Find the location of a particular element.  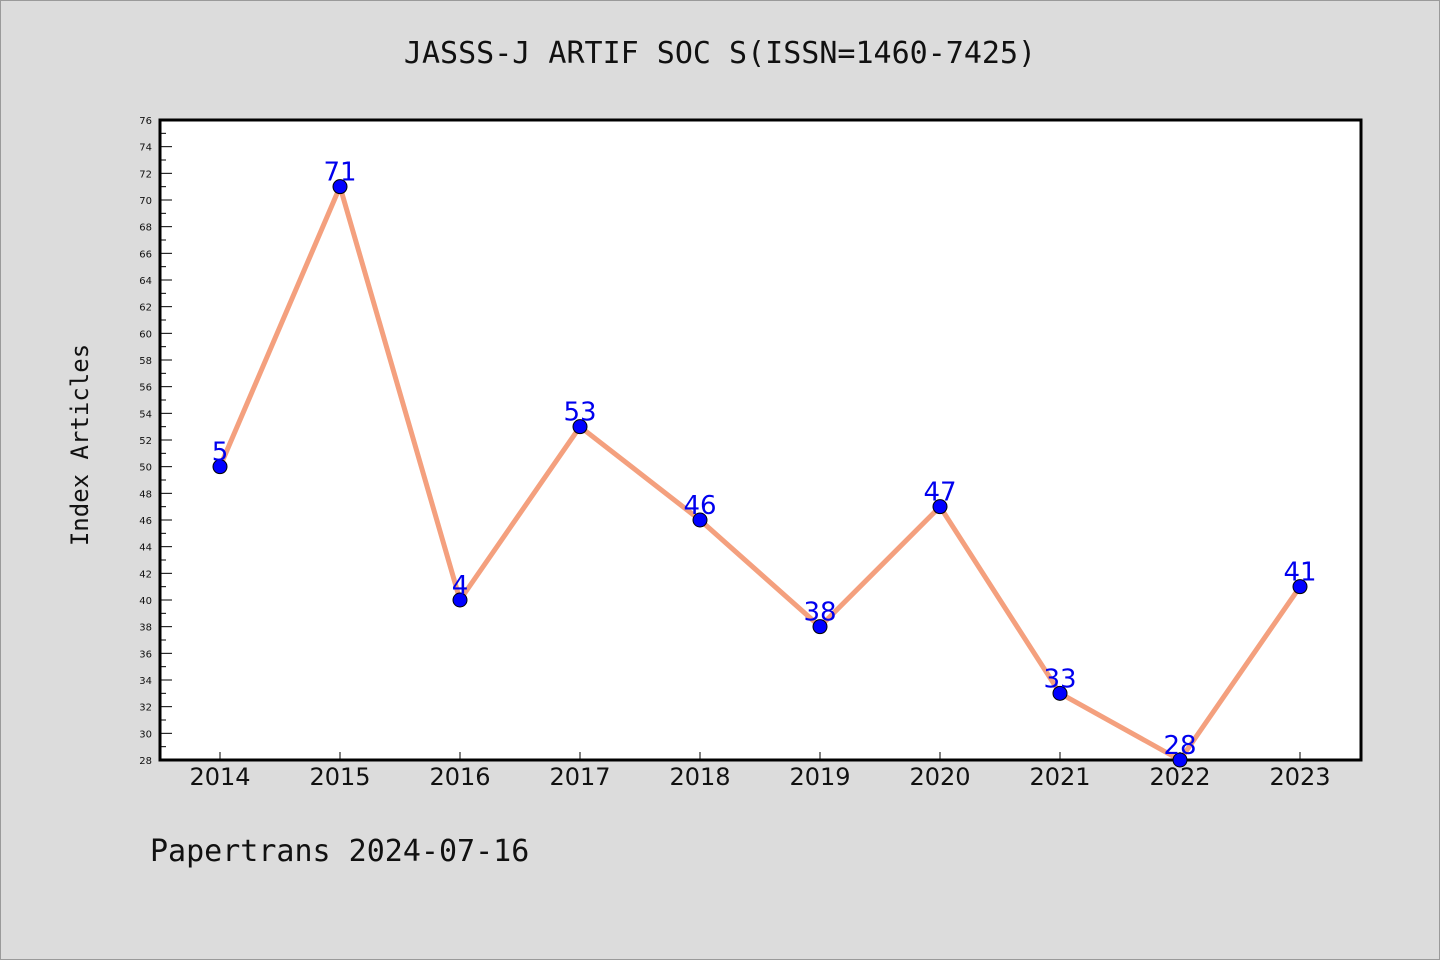

data-label: 28 is located at coordinates (1179, 746).